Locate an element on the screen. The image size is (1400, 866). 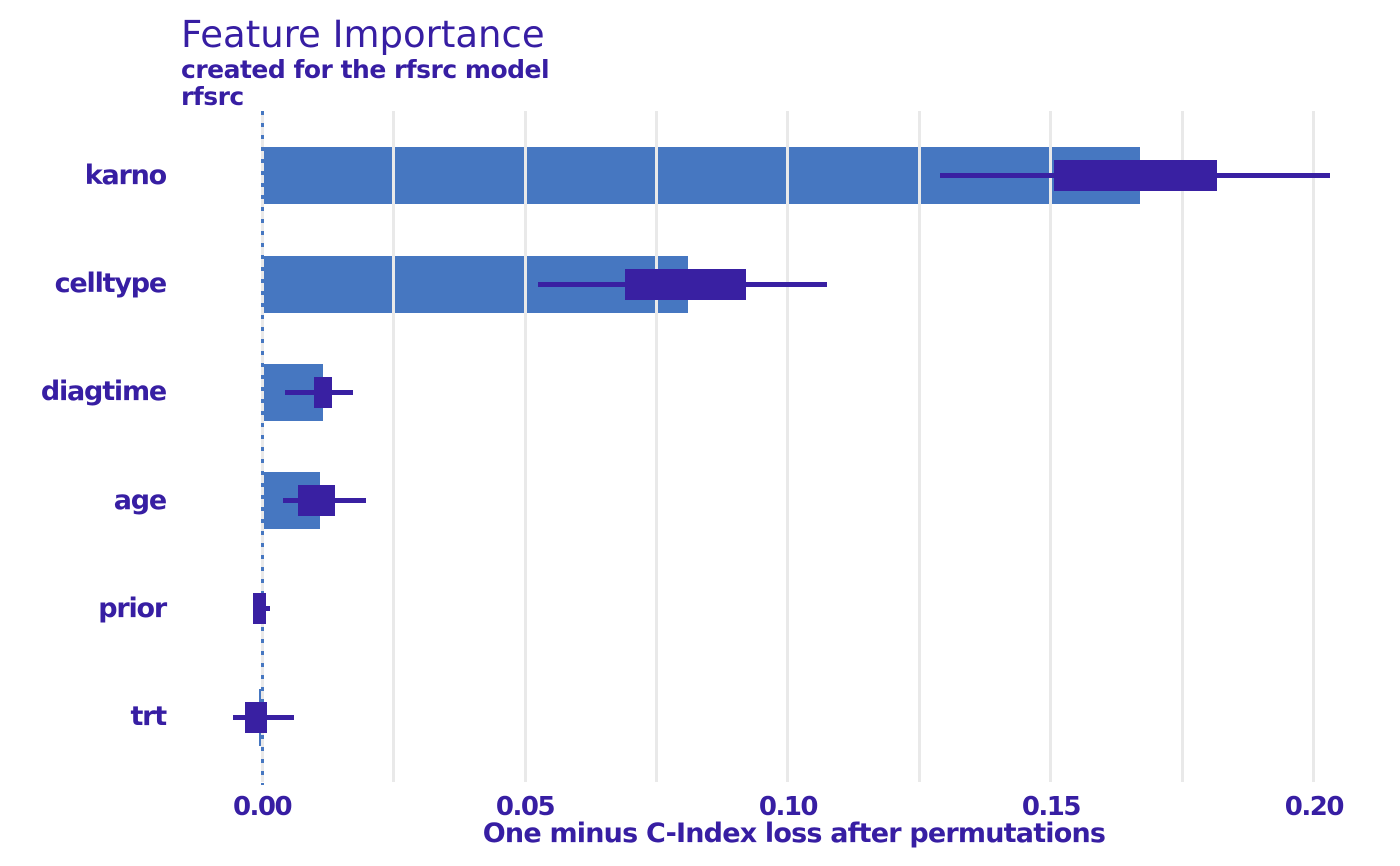
category-label: karno is located at coordinates (125, 175).